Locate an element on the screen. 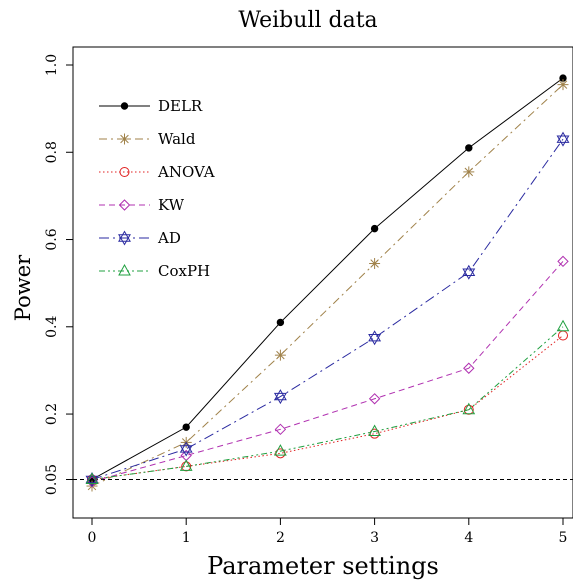  legend-item-ad: AD is located at coordinates (140, 238).